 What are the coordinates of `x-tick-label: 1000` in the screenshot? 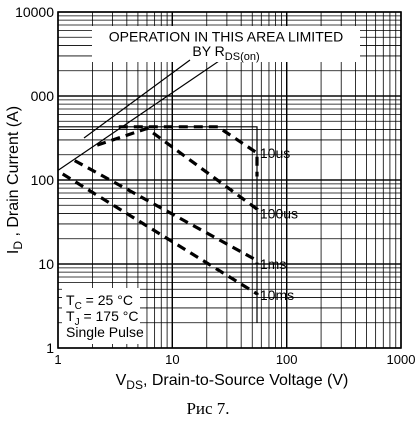 It's located at (401, 359).